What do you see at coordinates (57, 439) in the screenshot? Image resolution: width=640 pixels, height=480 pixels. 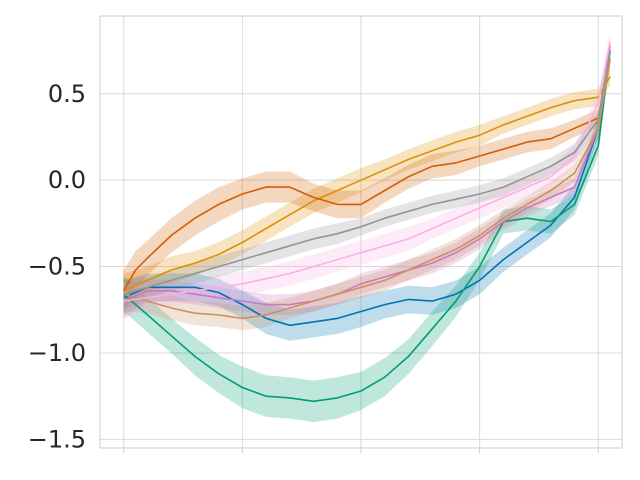 I see `y-tick-label-0: −1.5` at bounding box center [57, 439].